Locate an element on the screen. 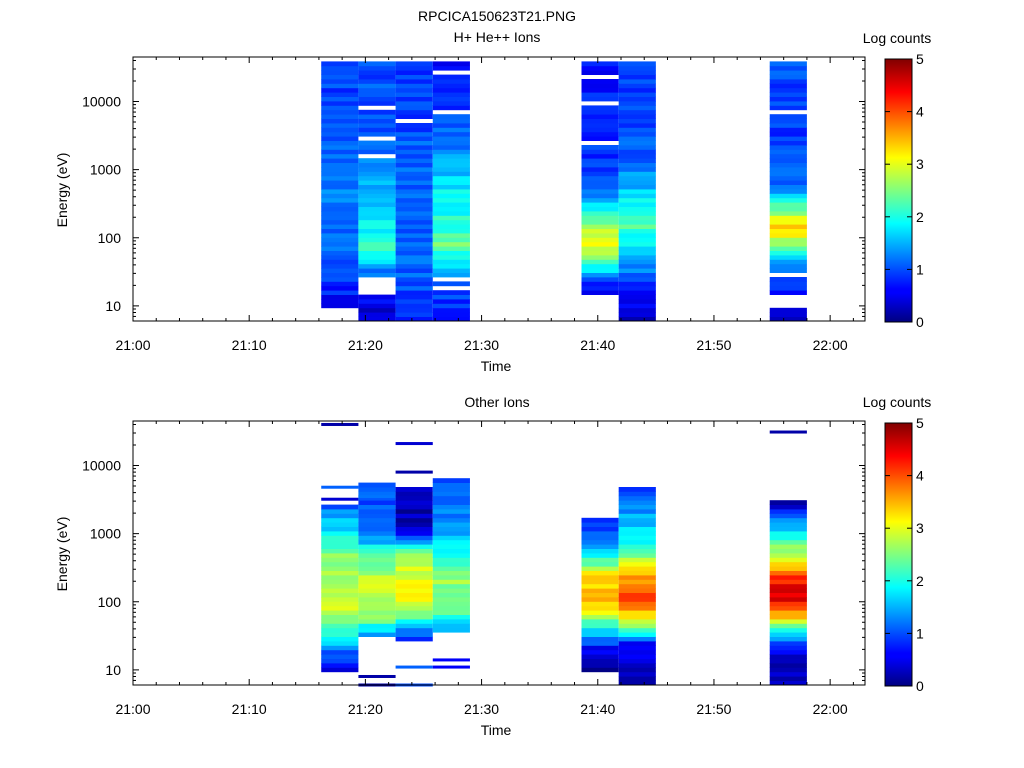 The image size is (1024, 768). colorbar-tick-label: 4 is located at coordinates (920, 112).